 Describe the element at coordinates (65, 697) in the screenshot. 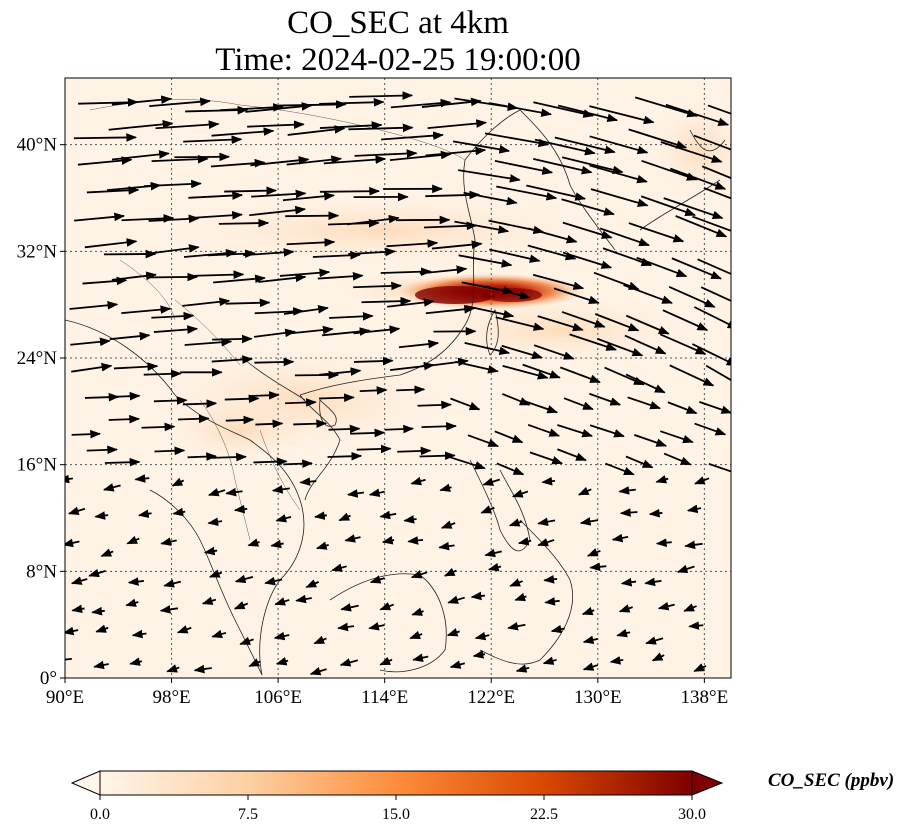

I see `lon-tick-label: 90°E` at that location.